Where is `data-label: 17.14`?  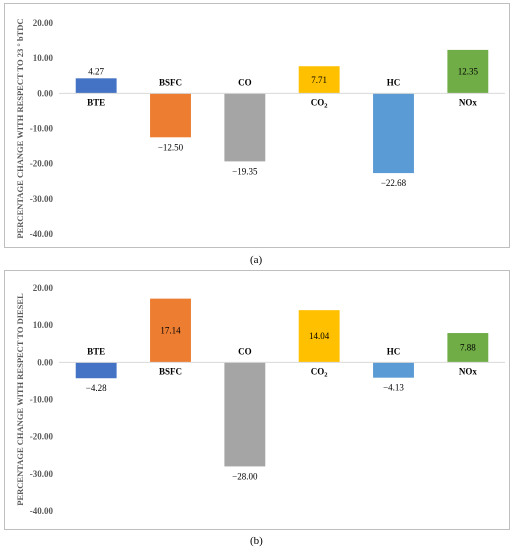
data-label: 17.14 is located at coordinates (170, 330).